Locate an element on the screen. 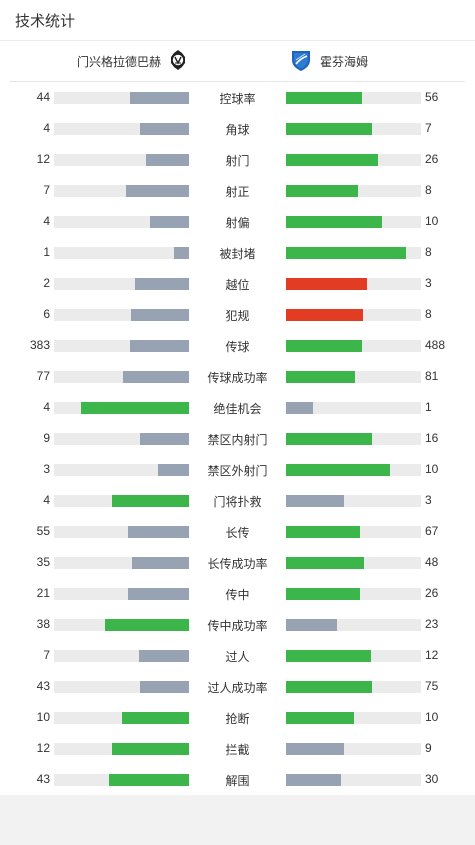 This screenshot has width=475, height=845. home-stat-value: 4 is located at coordinates (46, 128).